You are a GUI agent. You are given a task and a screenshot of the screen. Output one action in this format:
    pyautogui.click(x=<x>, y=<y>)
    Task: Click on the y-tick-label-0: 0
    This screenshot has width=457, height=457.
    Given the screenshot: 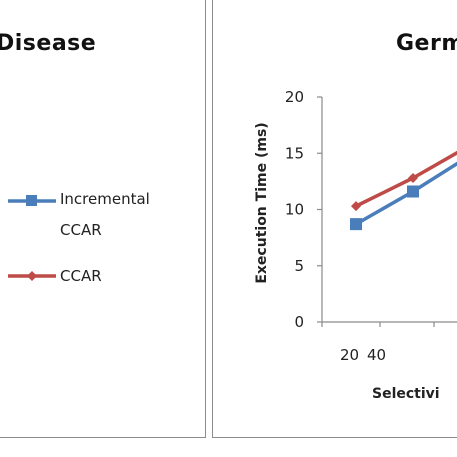 What is the action you would take?
    pyautogui.click(x=299, y=322)
    